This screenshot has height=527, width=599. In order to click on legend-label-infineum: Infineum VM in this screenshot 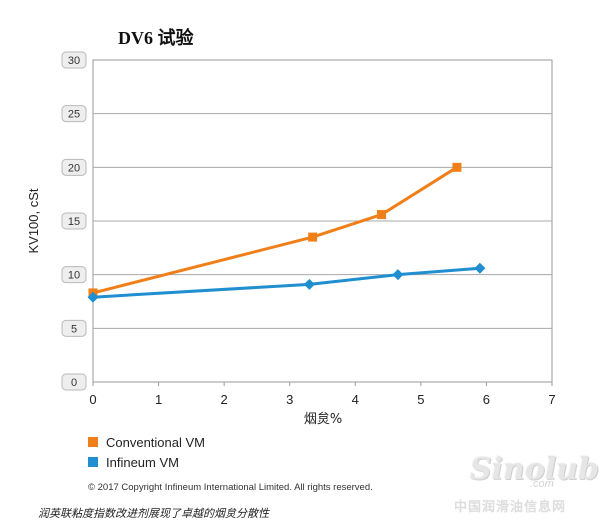, I will do `click(142, 462)`.